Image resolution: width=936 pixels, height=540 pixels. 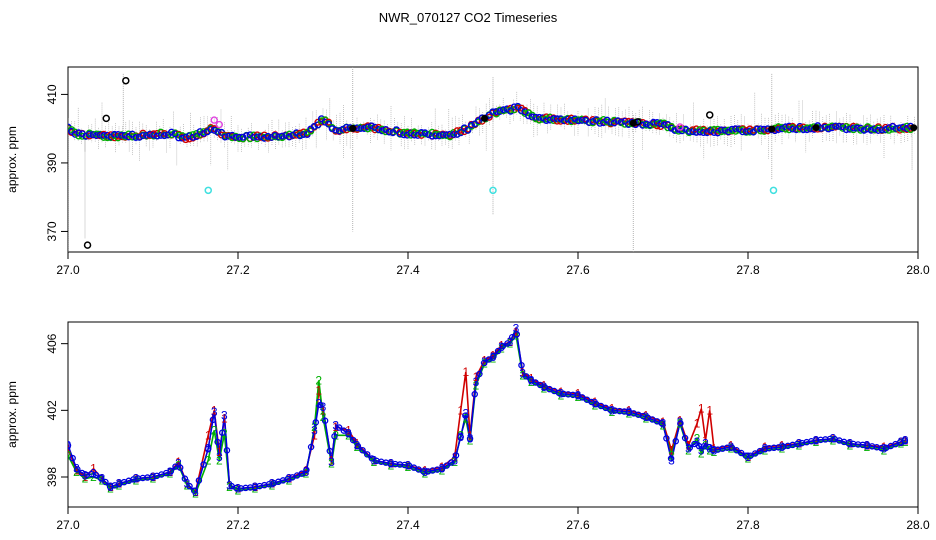 What do you see at coordinates (748, 525) in the screenshot?
I see `bottom-x-tick-label: 27.8` at bounding box center [748, 525].